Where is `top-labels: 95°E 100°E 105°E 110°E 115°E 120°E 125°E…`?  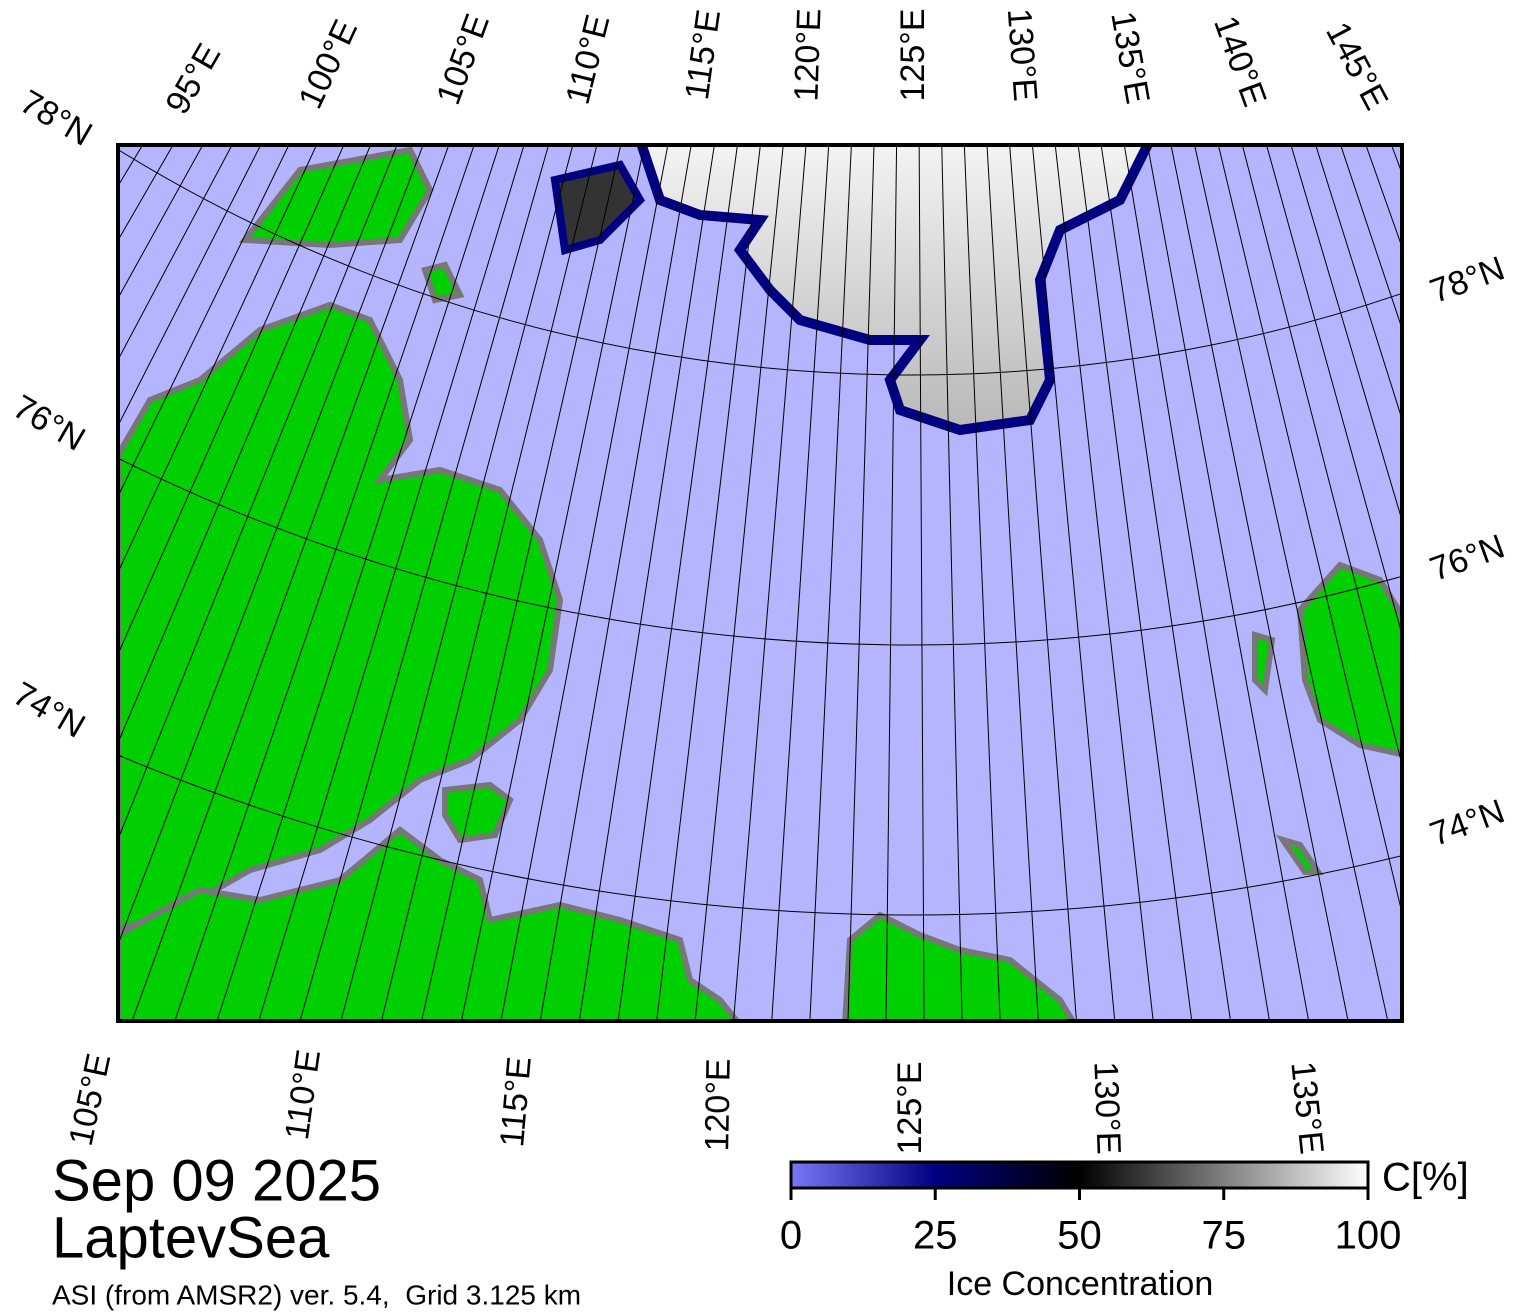 top-labels: 95°E 100°E 105°E 110°E 115°E 120°E 125°E… is located at coordinates (776, 63).